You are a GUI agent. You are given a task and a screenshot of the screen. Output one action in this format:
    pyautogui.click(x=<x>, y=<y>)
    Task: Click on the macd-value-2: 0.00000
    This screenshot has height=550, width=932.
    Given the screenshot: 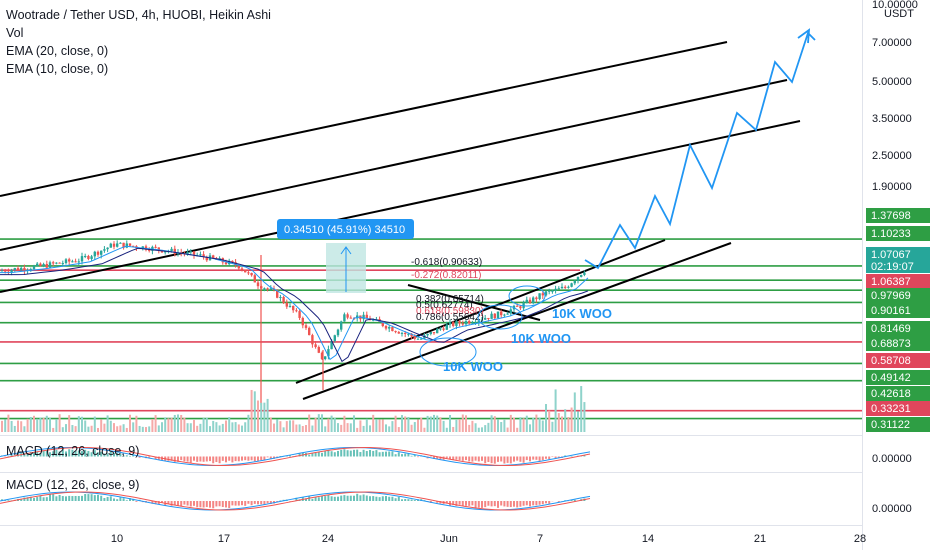 What is the action you would take?
    pyautogui.click(x=892, y=509)
    